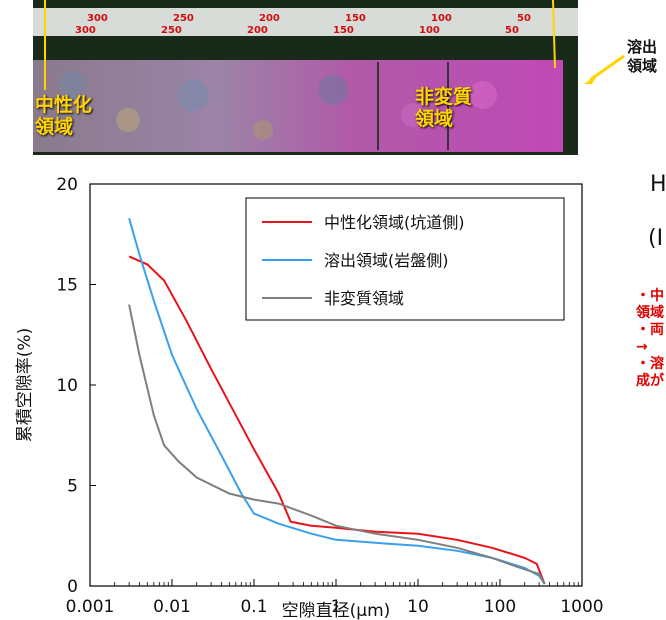 The width and height of the screenshot is (666, 620). What do you see at coordinates (67, 286) in the screenshot?
I see `y-tick-label: 15` at bounding box center [67, 286].